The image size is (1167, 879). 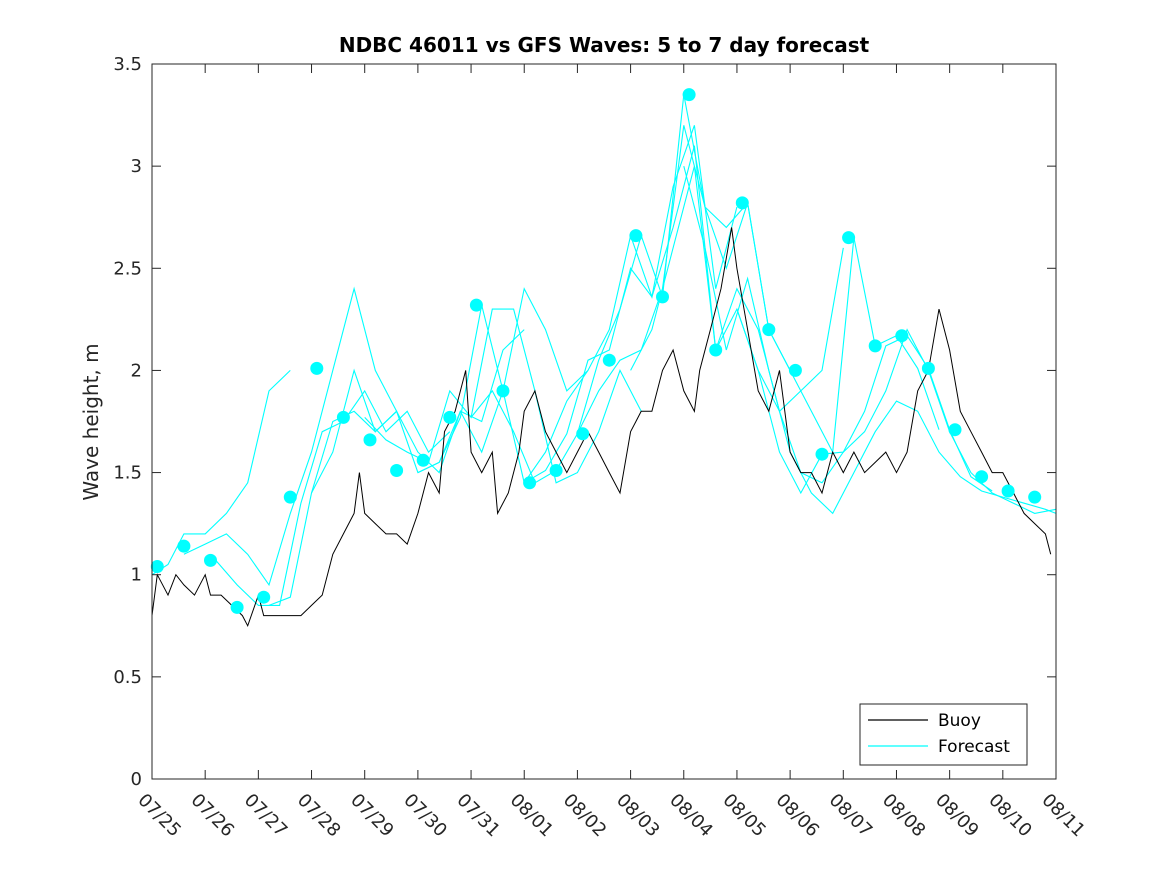 I want to click on y-tick-label: 0, so click(x=136, y=779).